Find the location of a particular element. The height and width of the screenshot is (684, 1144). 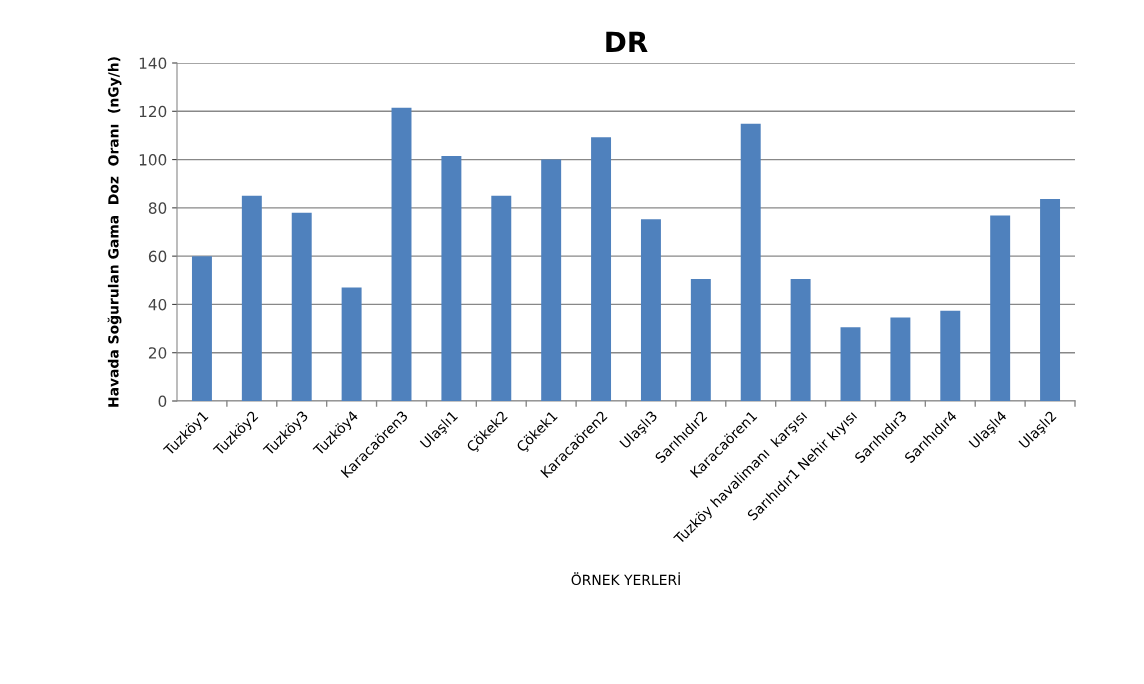

y-tick-label: 60 is located at coordinates (157, 256).